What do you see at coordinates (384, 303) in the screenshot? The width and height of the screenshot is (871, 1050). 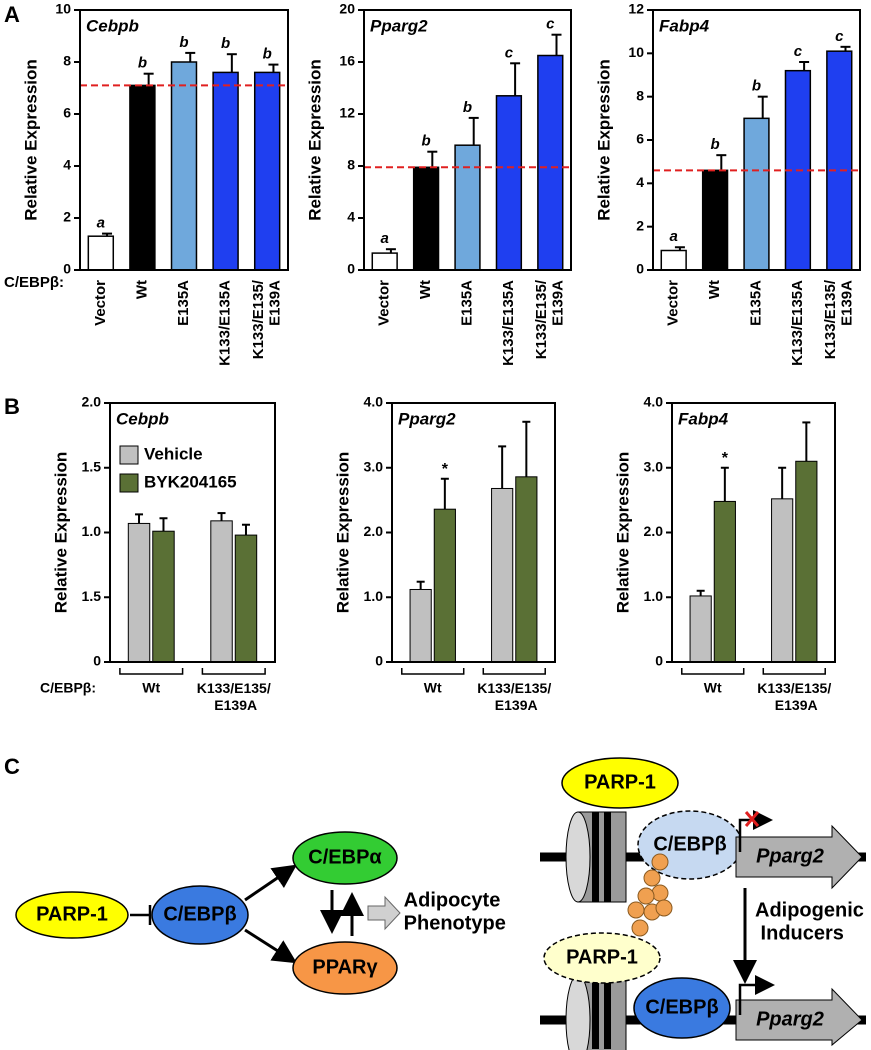 I see `x-tick-label: Vector` at bounding box center [384, 303].